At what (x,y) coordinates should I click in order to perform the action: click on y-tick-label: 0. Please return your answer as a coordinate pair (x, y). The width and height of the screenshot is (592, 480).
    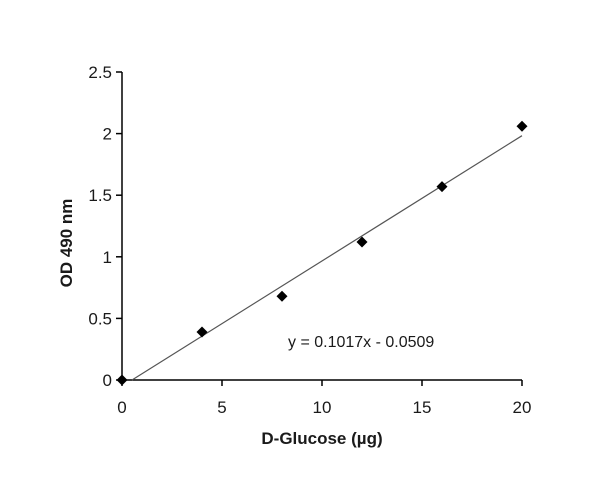
    Looking at the image, I should click on (107, 380).